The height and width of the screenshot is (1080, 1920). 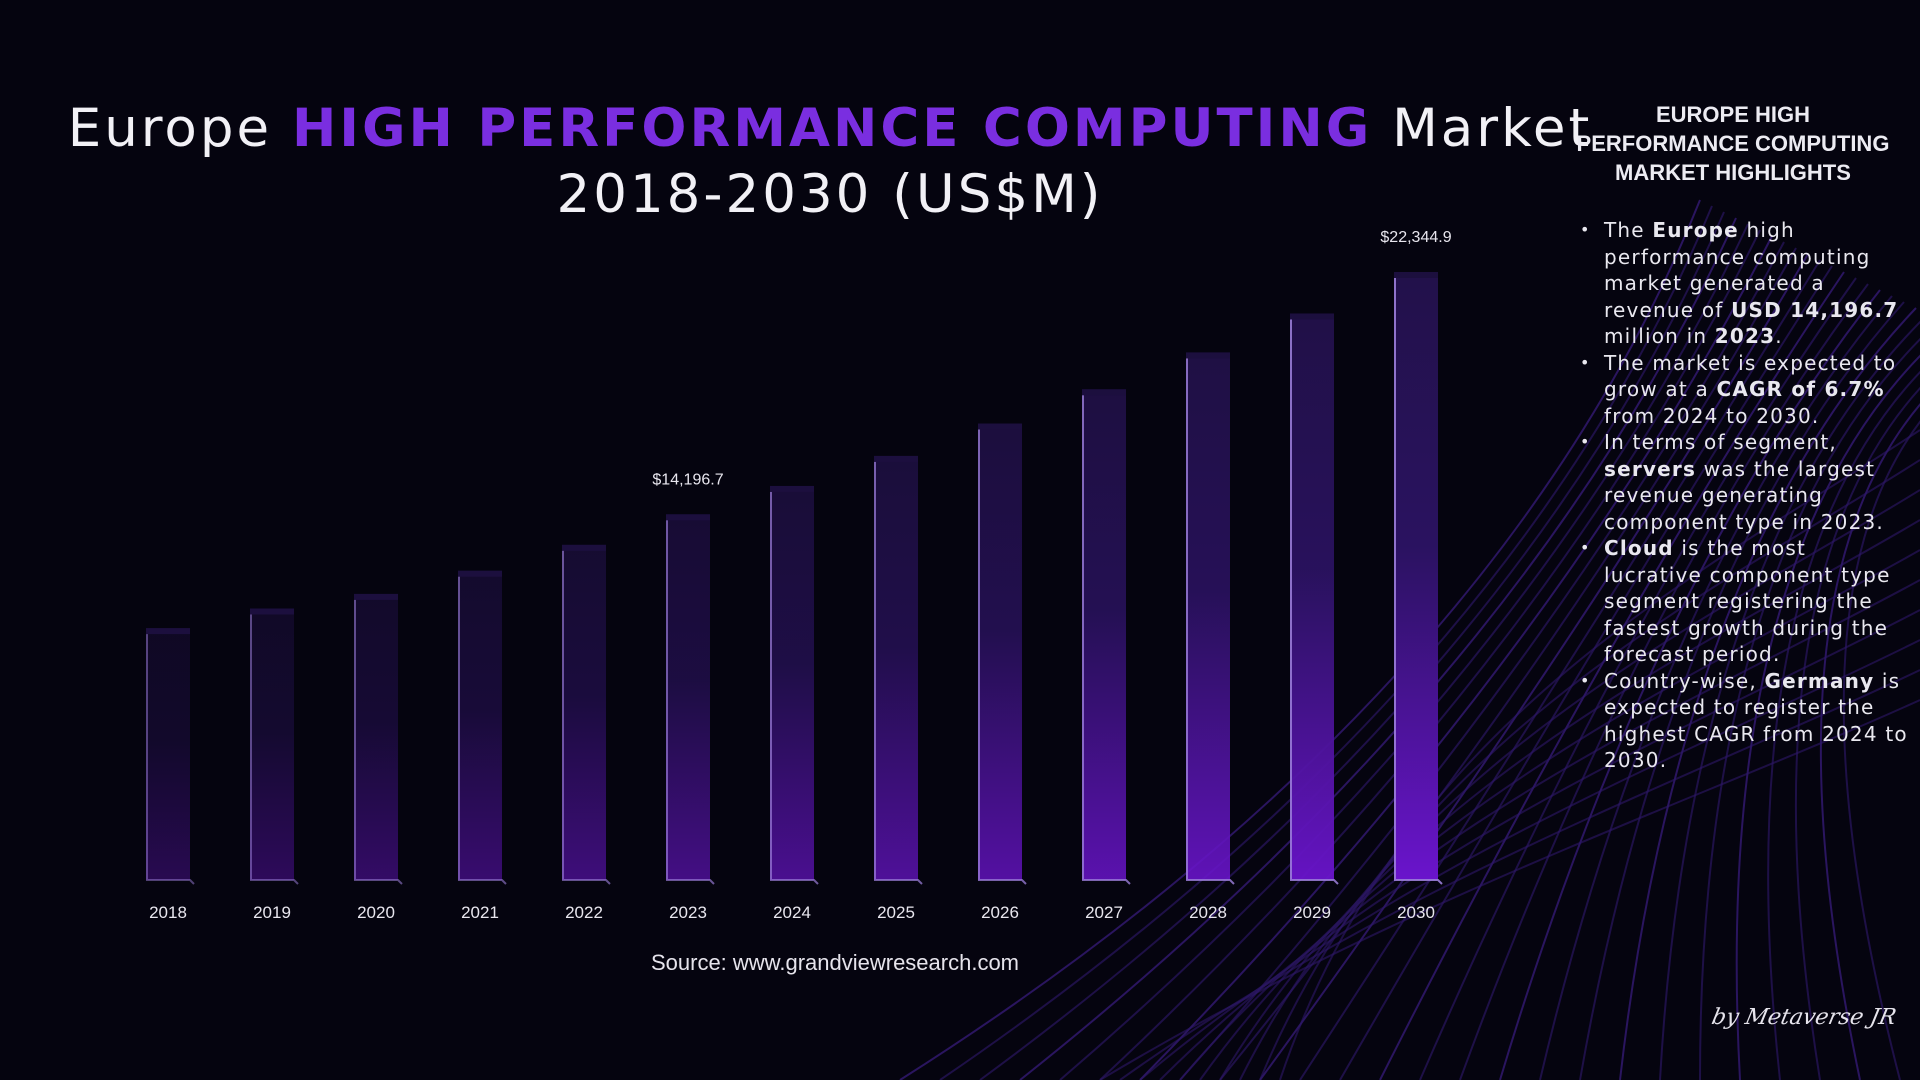 I want to click on highlight-text: Country-wise,, so click(x=1684, y=680).